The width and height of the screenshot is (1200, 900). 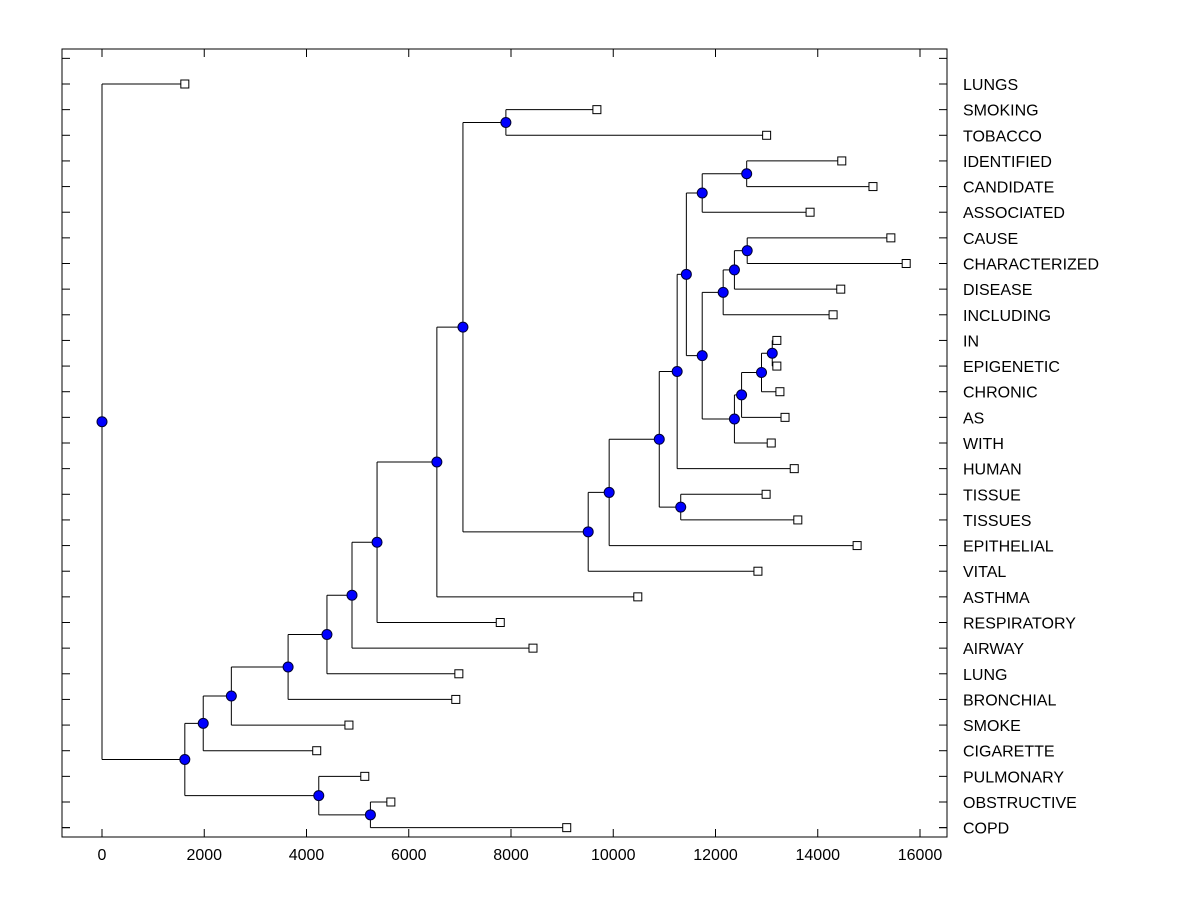 I want to click on leaf-label: SMOKE, so click(x=992, y=726).